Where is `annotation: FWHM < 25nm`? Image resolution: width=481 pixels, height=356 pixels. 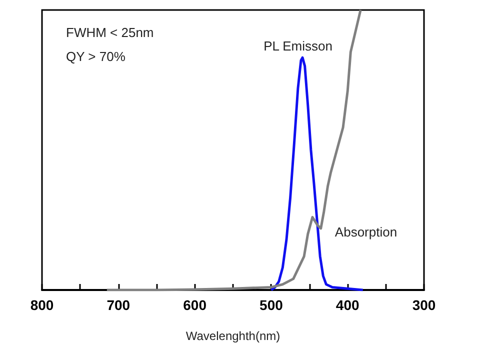 annotation: FWHM < 25nm is located at coordinates (110, 32).